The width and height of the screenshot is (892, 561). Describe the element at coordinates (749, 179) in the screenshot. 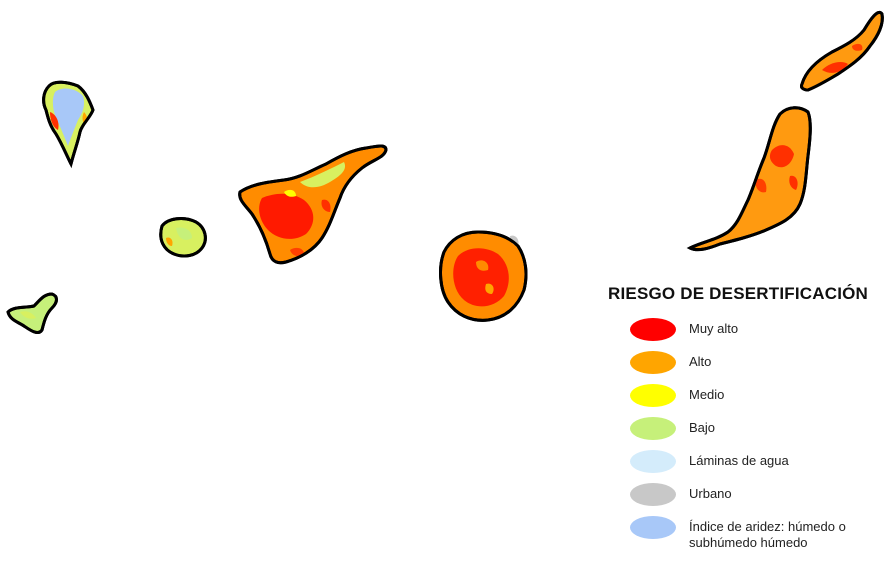

I see `island-fuerteventura` at that location.